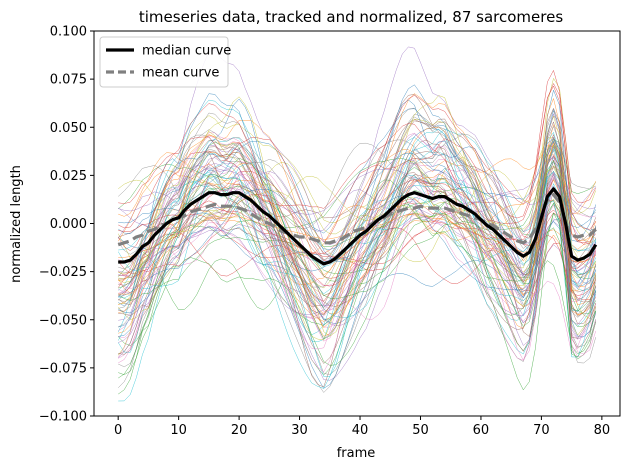 This screenshot has width=630, height=470. What do you see at coordinates (186, 51) in the screenshot?
I see `legend-label: median curve` at bounding box center [186, 51].